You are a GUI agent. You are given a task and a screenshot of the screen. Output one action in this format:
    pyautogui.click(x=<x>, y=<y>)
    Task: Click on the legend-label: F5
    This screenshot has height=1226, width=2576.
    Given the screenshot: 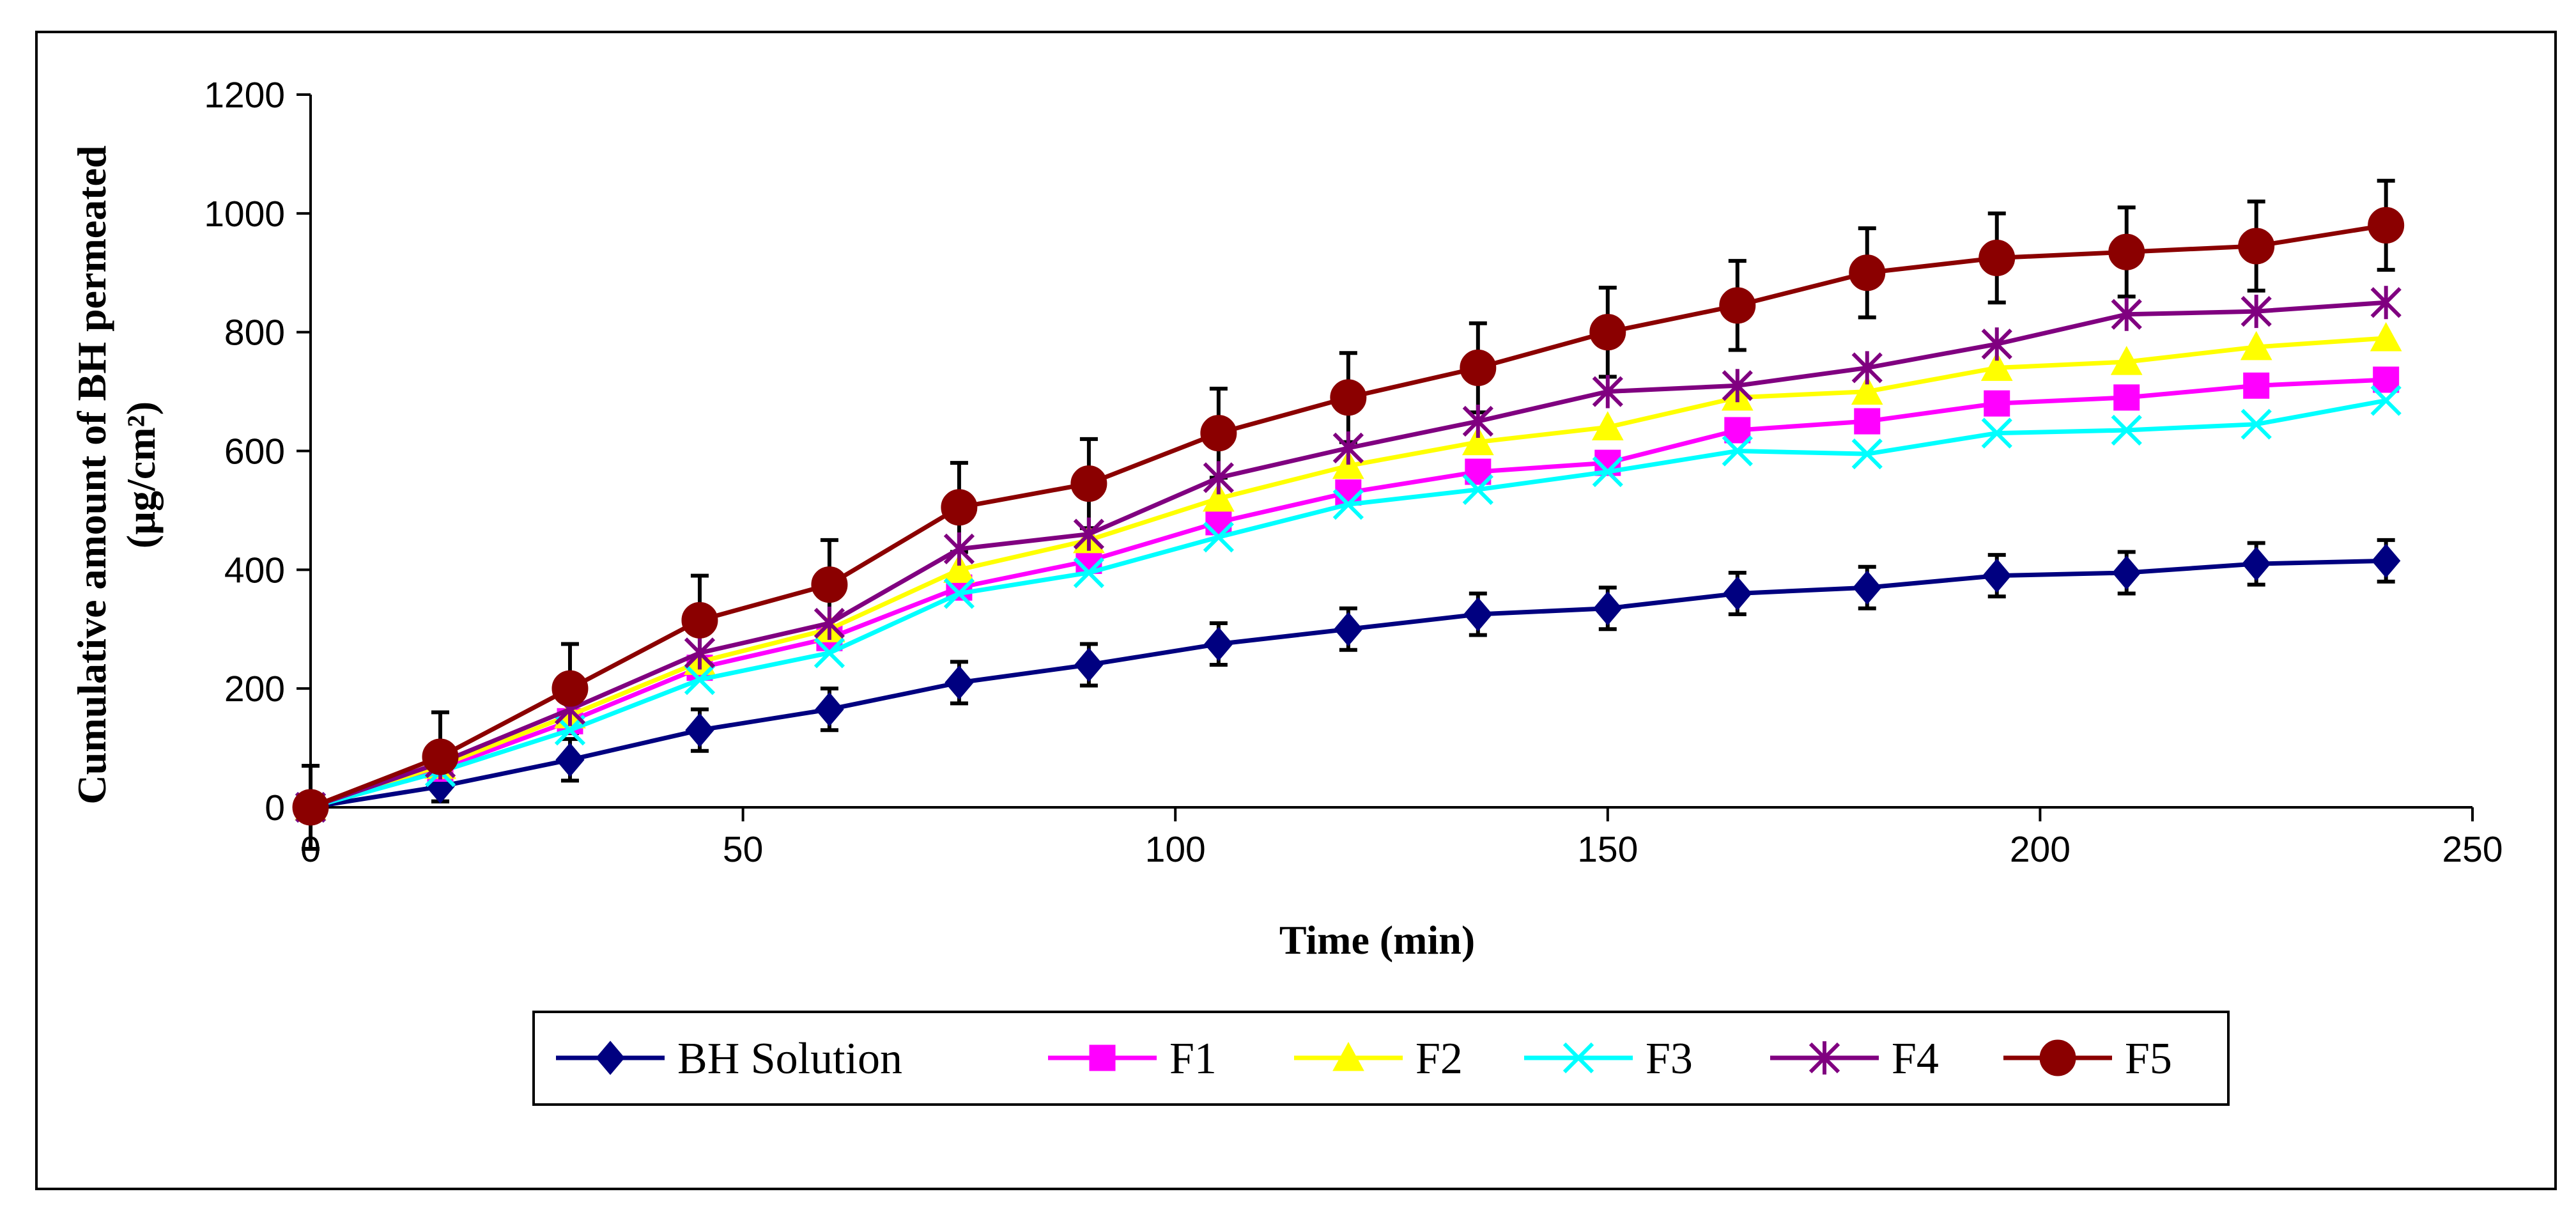 What is the action you would take?
    pyautogui.click(x=2148, y=1058)
    